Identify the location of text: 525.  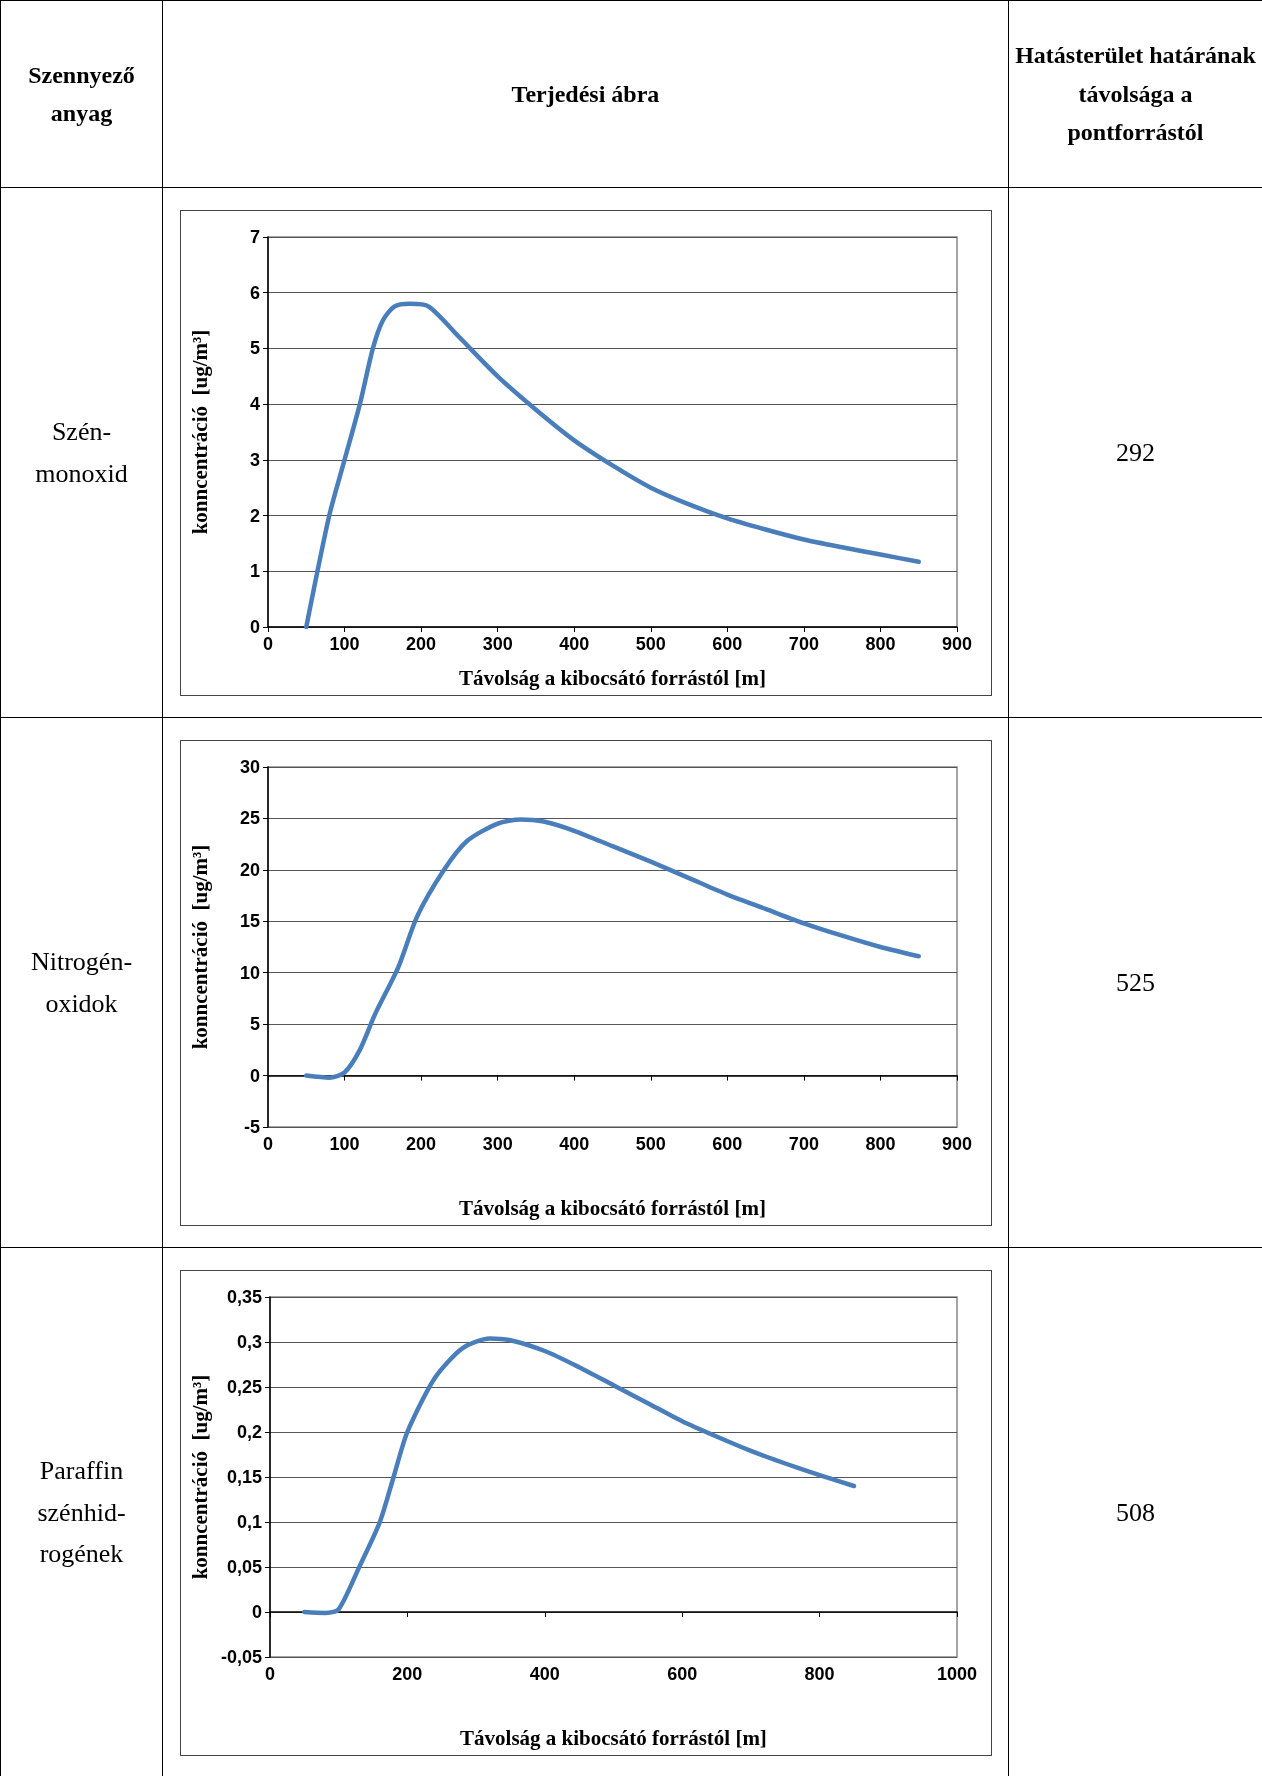
(1135, 982).